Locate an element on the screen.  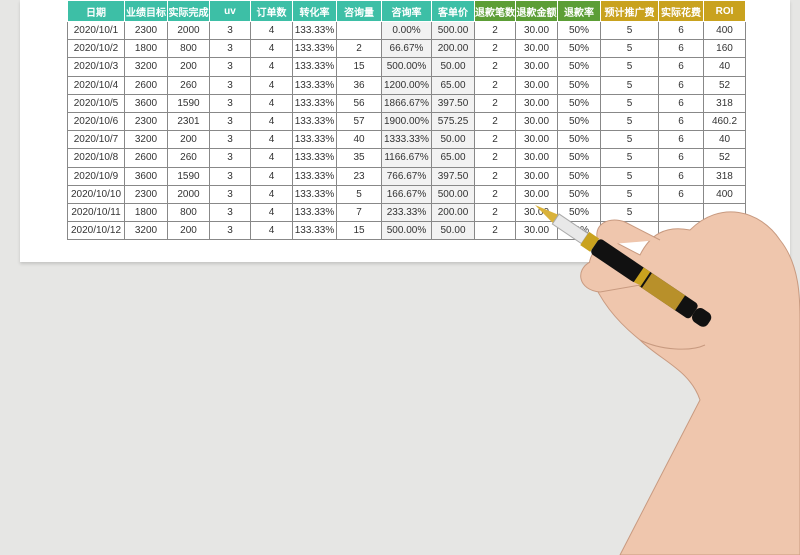
cell: 30.00 is located at coordinates (536, 85).